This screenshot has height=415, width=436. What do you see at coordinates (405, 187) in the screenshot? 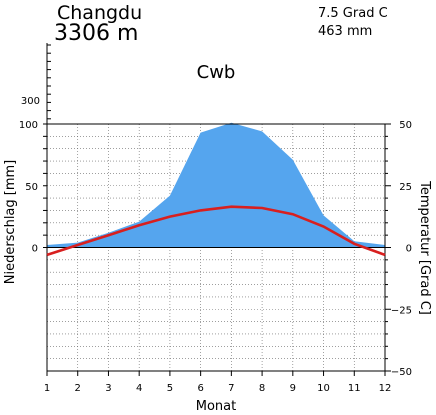
I see `right-tick-label: 25` at bounding box center [405, 187].